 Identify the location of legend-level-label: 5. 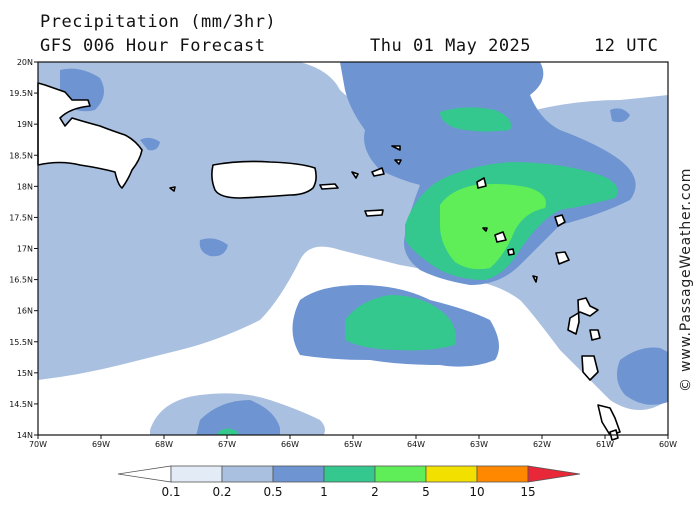
(426, 492).